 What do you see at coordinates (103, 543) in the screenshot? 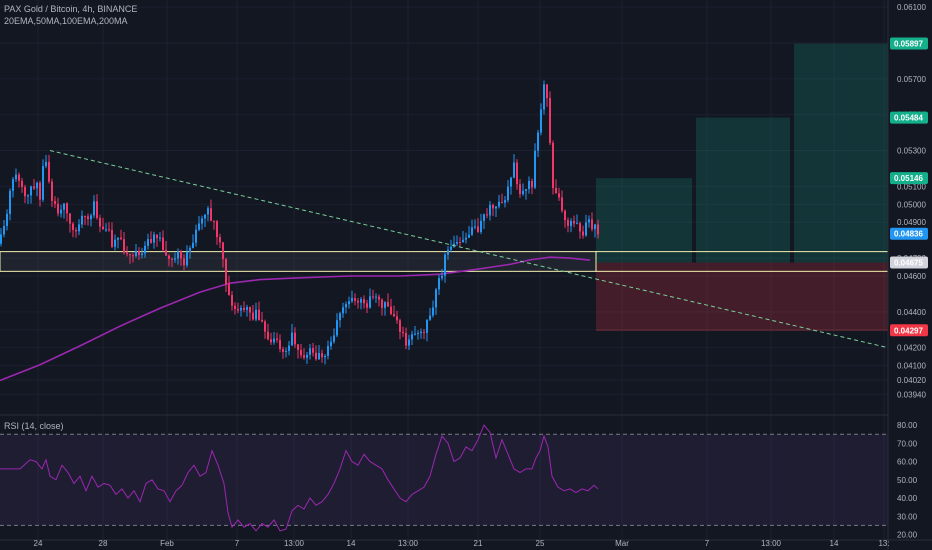
I see `time-tick-label: 28` at bounding box center [103, 543].